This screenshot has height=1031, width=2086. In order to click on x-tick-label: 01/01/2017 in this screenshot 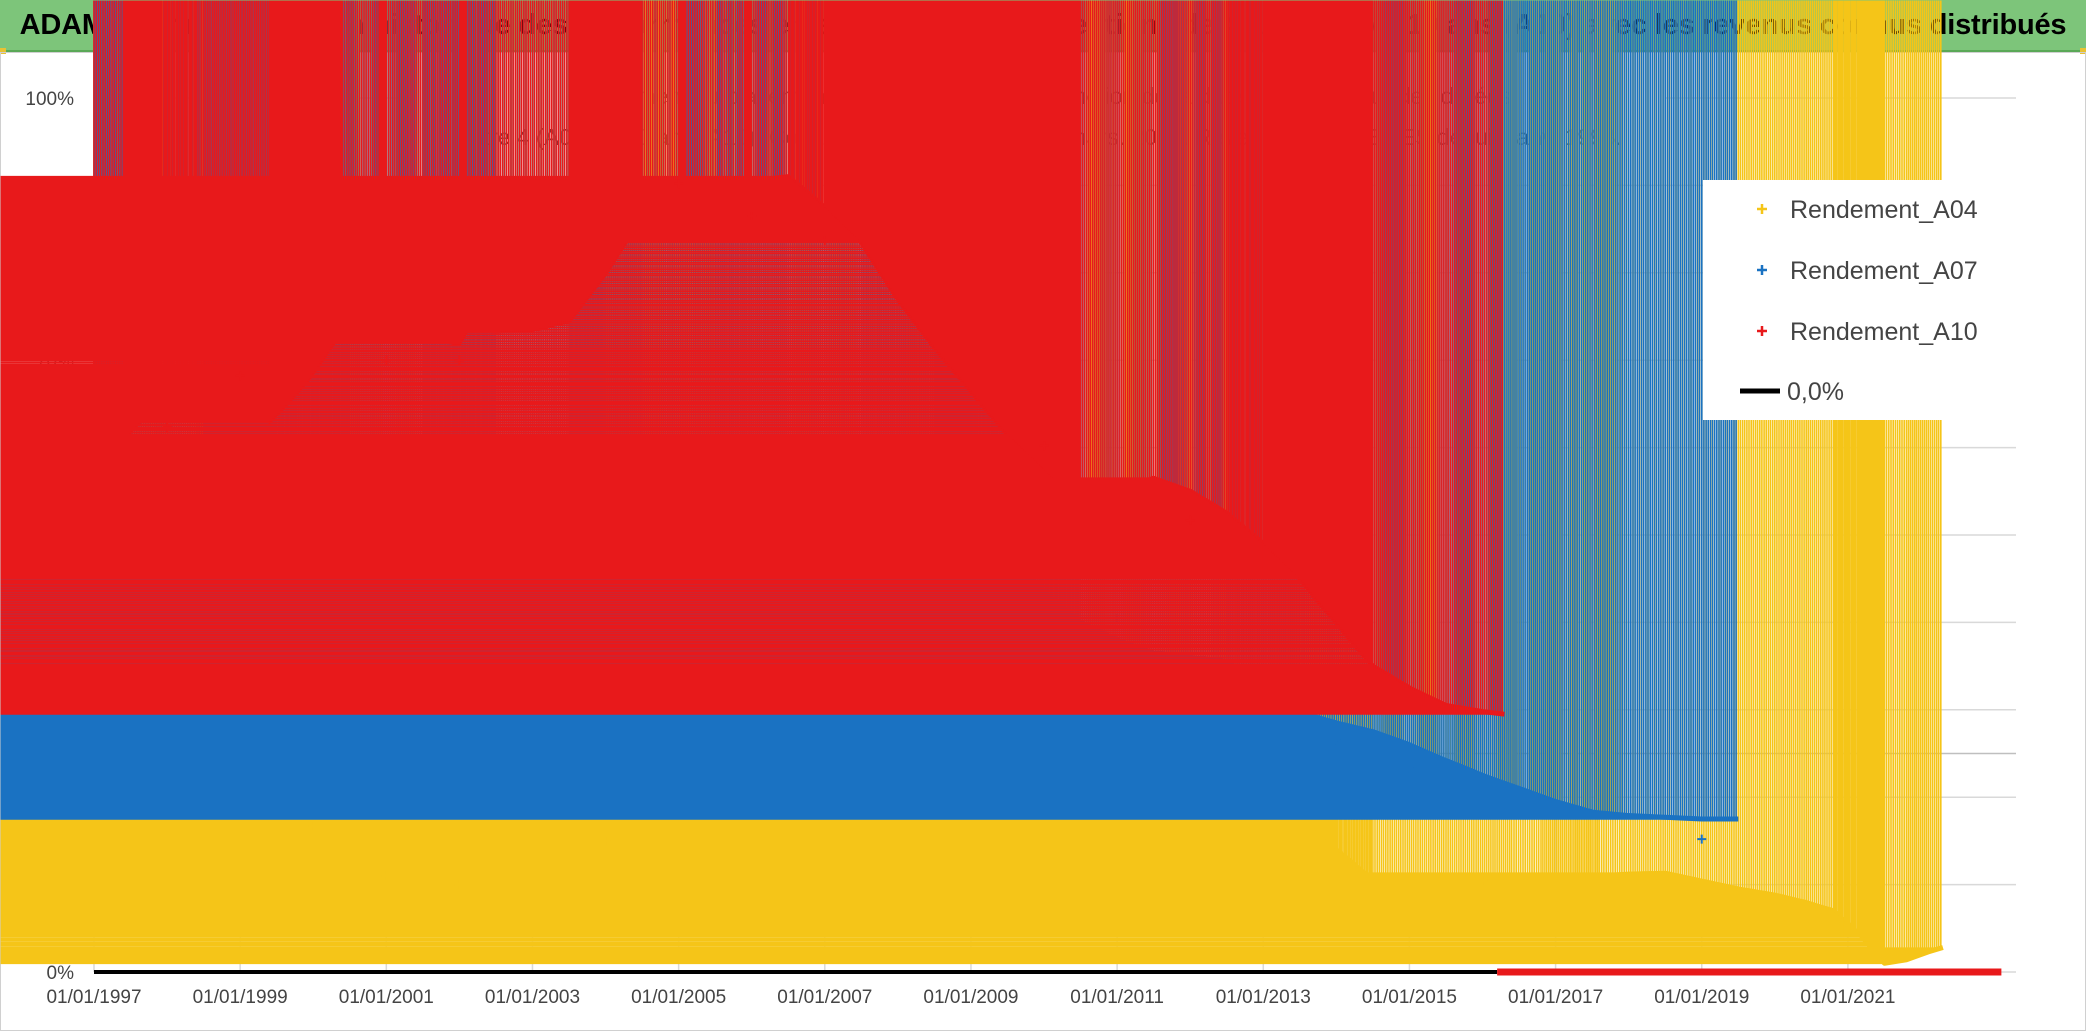, I will do `click(1555, 997)`.